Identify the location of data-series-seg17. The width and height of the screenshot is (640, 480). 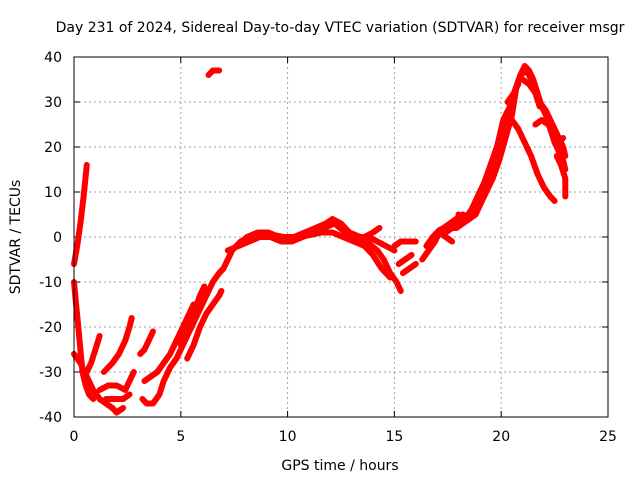
(363, 235).